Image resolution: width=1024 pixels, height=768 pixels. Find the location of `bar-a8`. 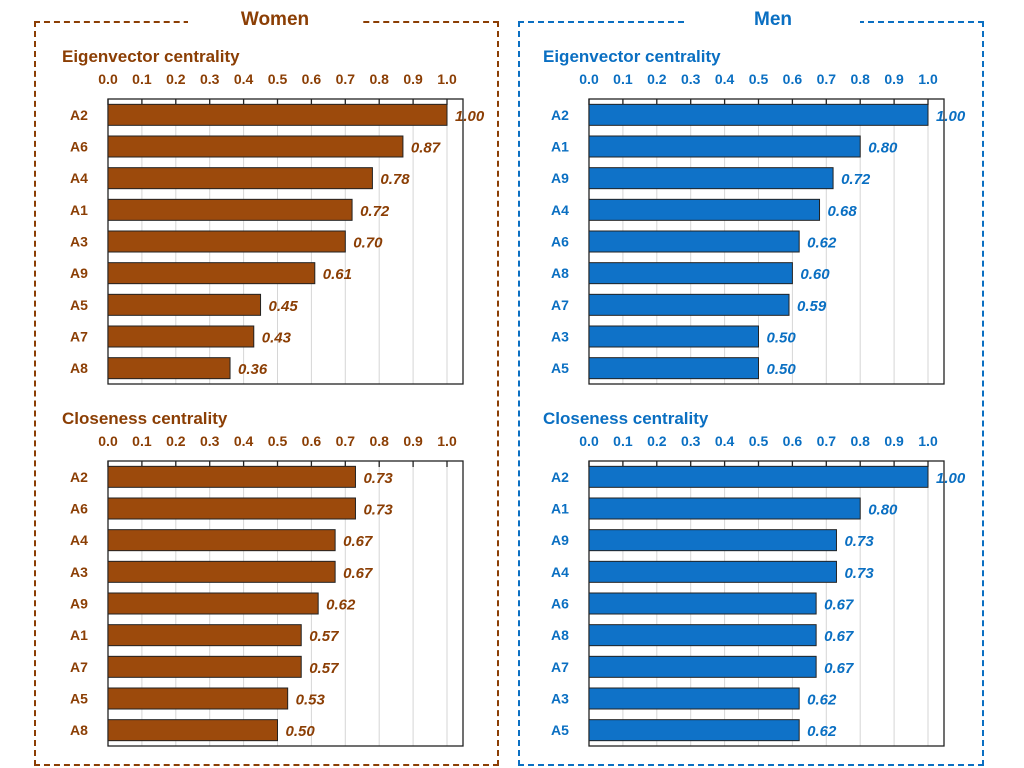

bar-a8 is located at coordinates (169, 368).